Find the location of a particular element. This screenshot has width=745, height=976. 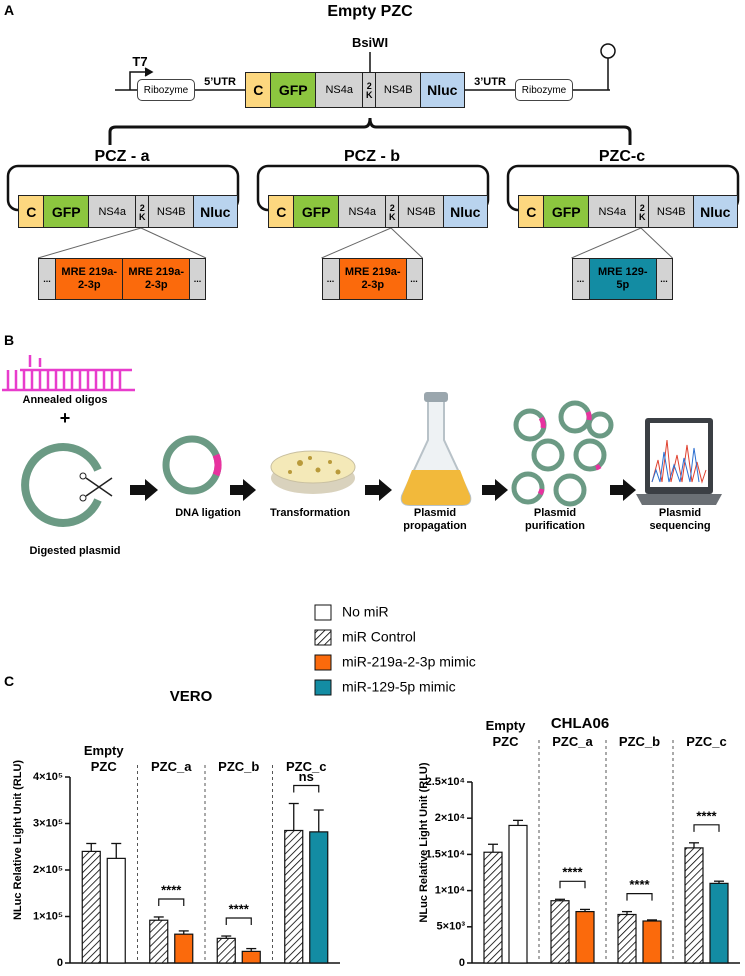

legend-label: miR-129-5p mimic is located at coordinates (399, 687).